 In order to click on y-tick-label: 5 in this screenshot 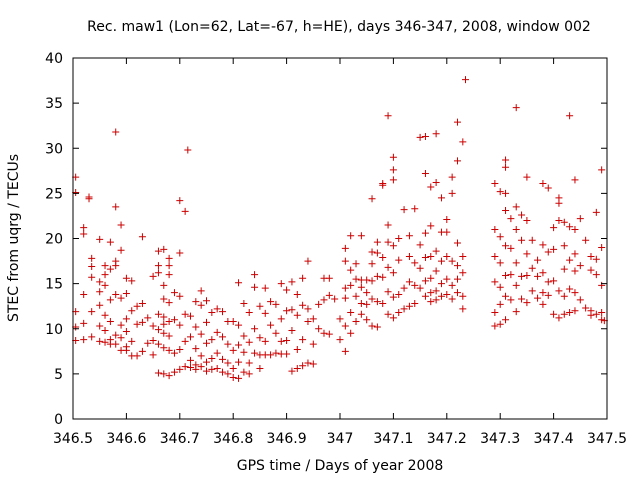, I will do `click(58, 375)`.